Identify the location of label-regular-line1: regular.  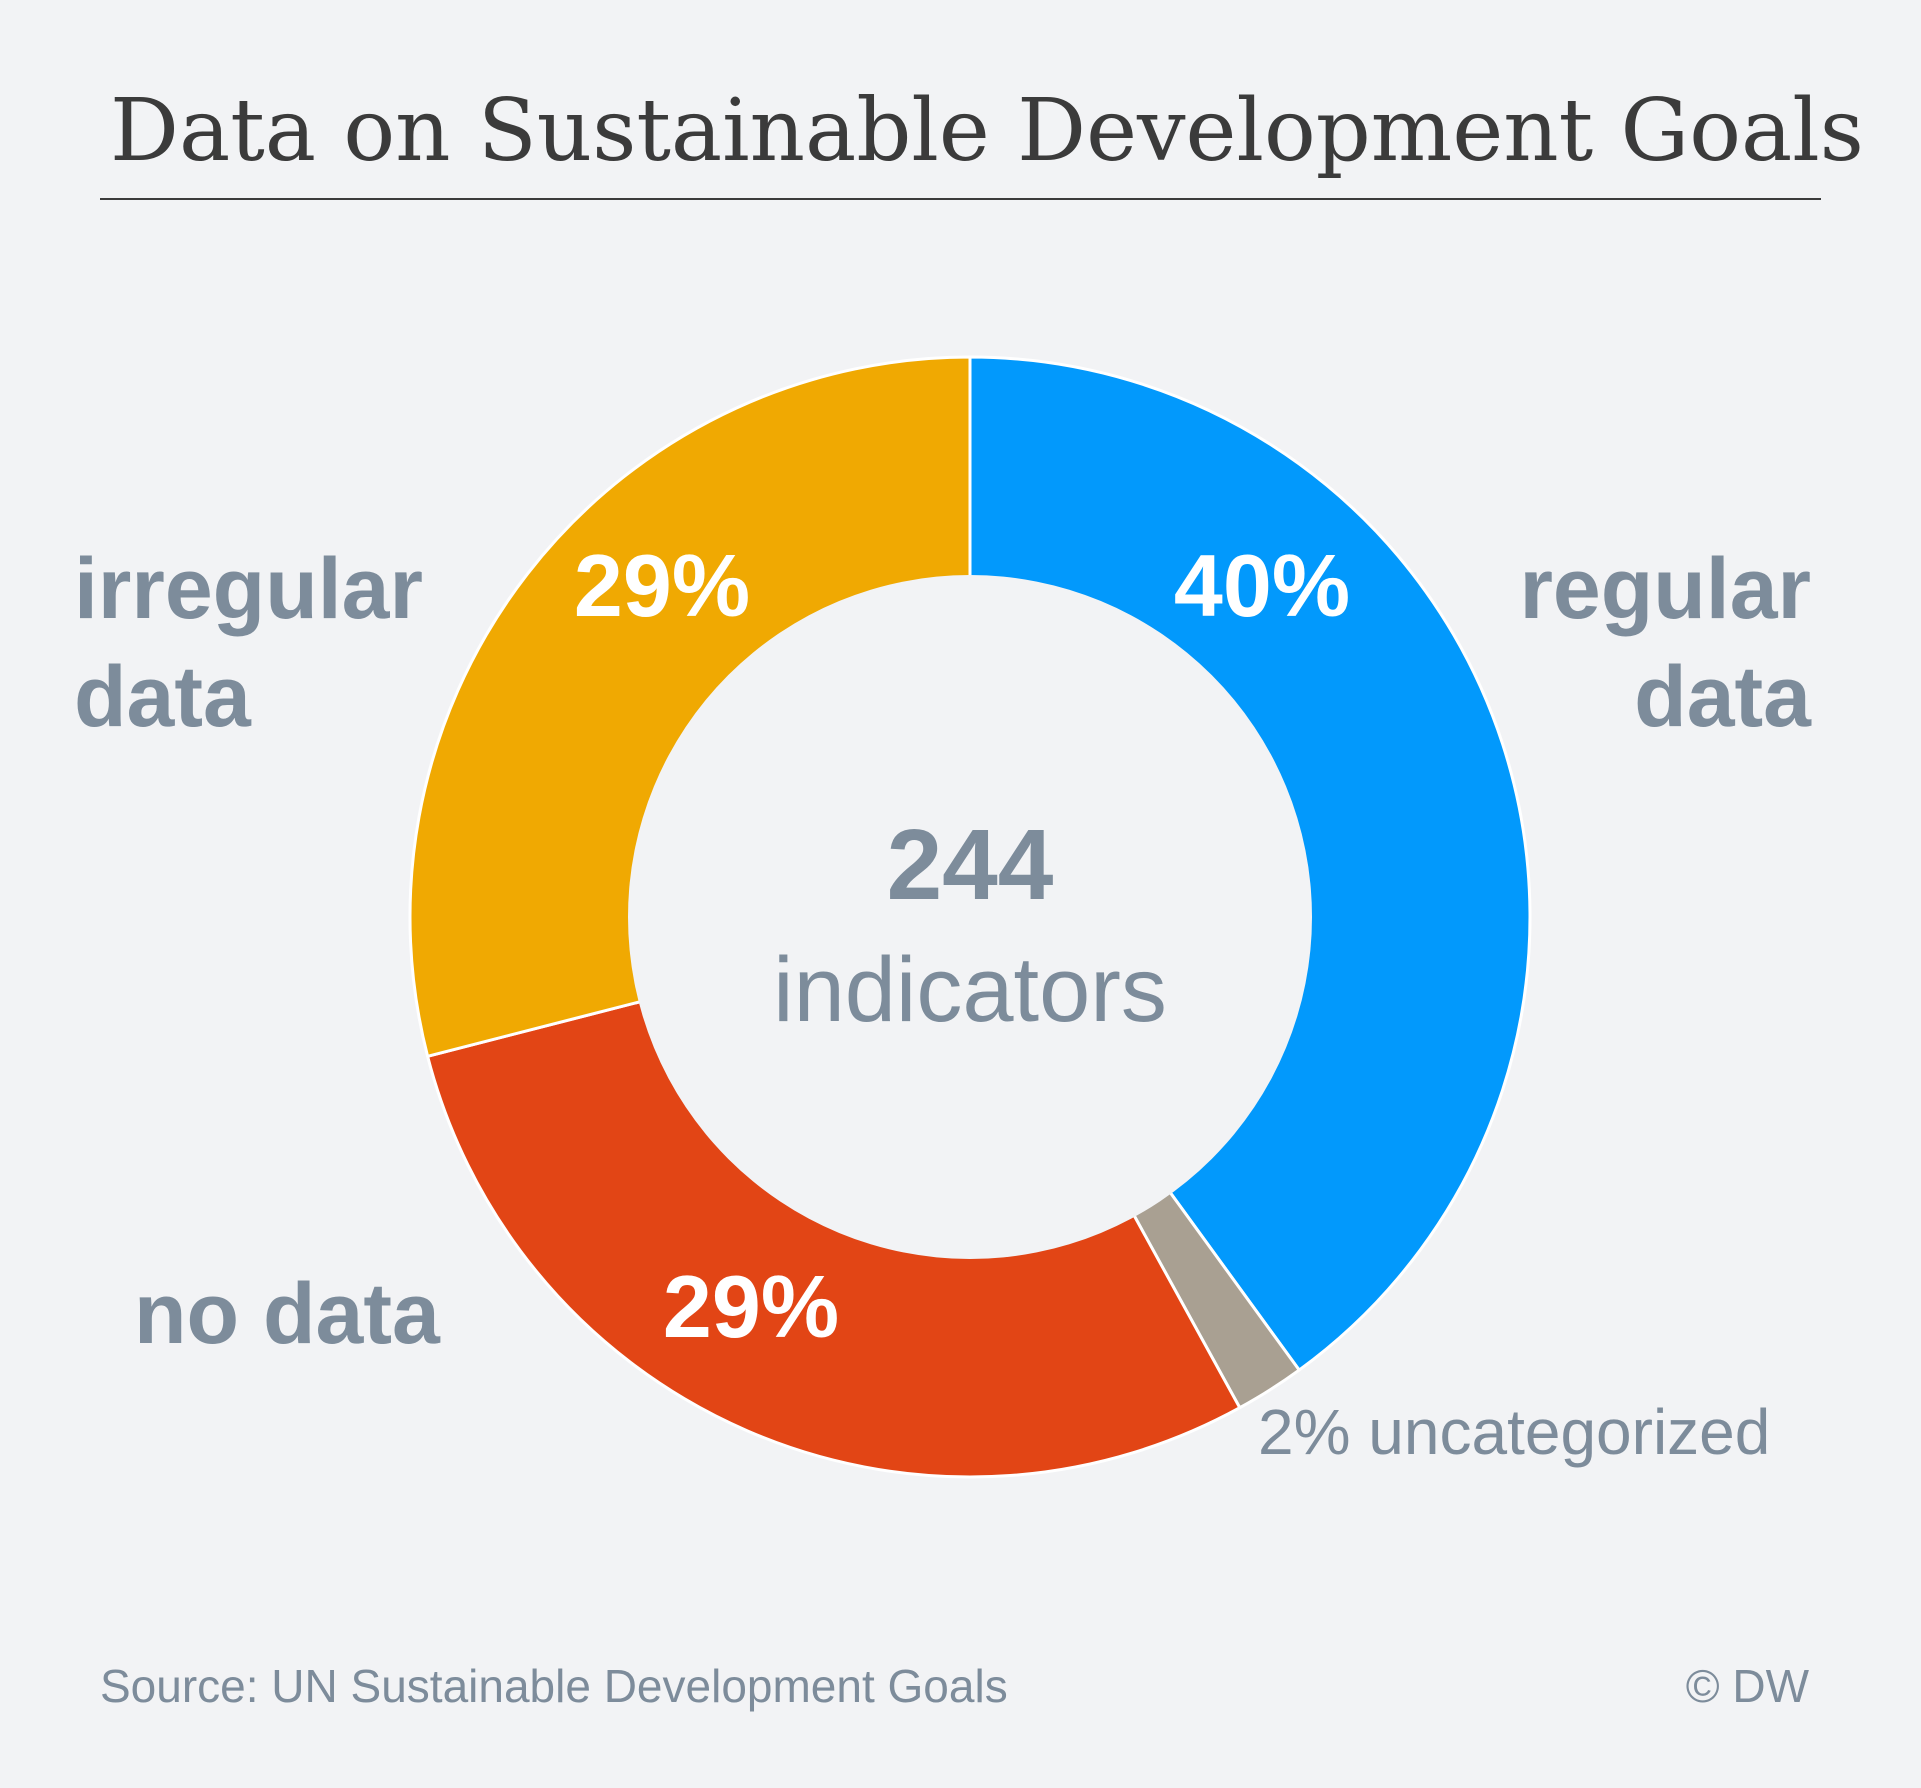
(1665, 589).